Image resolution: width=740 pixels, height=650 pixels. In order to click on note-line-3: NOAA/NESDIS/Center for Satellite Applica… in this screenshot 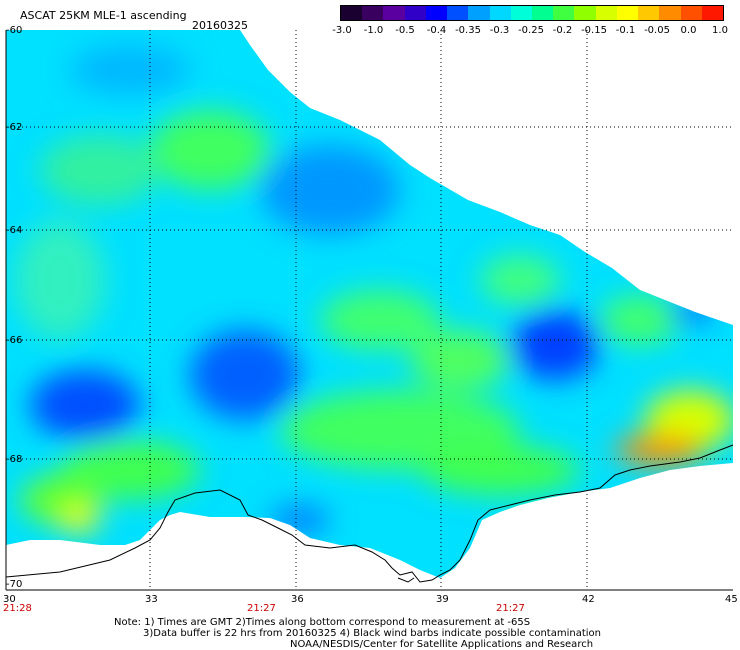, I will do `click(442, 644)`.